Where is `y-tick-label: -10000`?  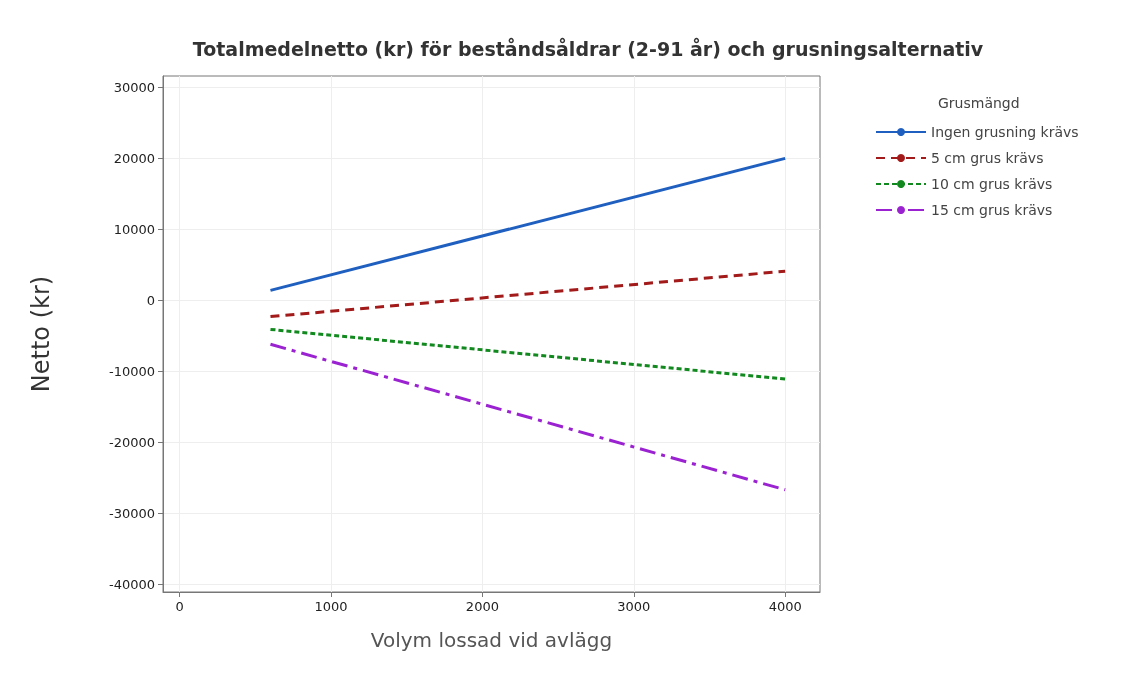
y-tick-label: -10000 is located at coordinates (131, 371).